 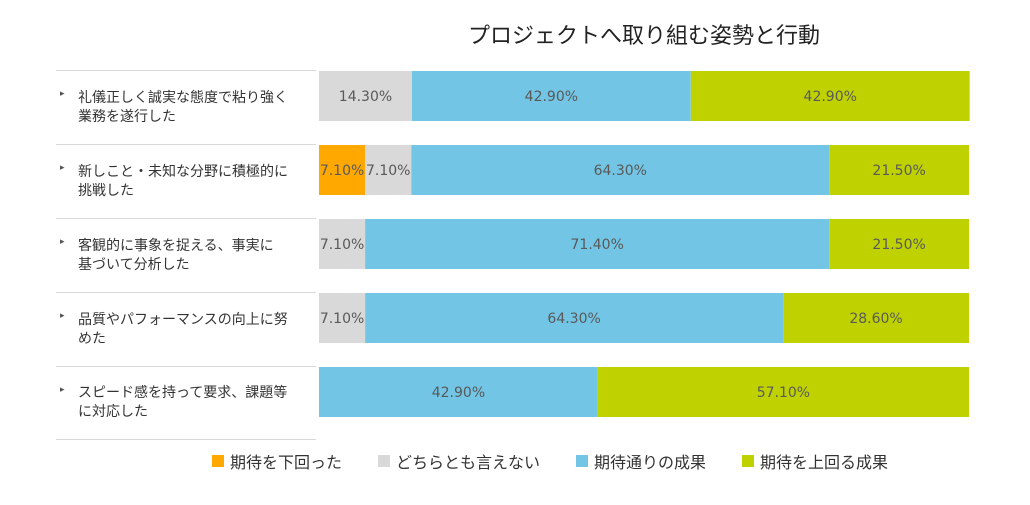 I want to click on category-label-text: 客観的に事象を捉える、事実に 基づいて分析した, so click(x=196, y=256).